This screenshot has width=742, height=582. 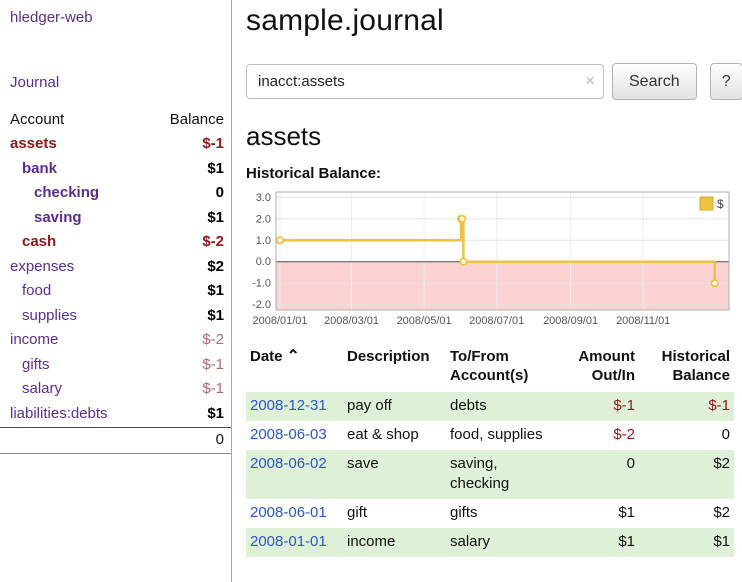 I want to click on column-header-label: To/From, so click(x=479, y=356).